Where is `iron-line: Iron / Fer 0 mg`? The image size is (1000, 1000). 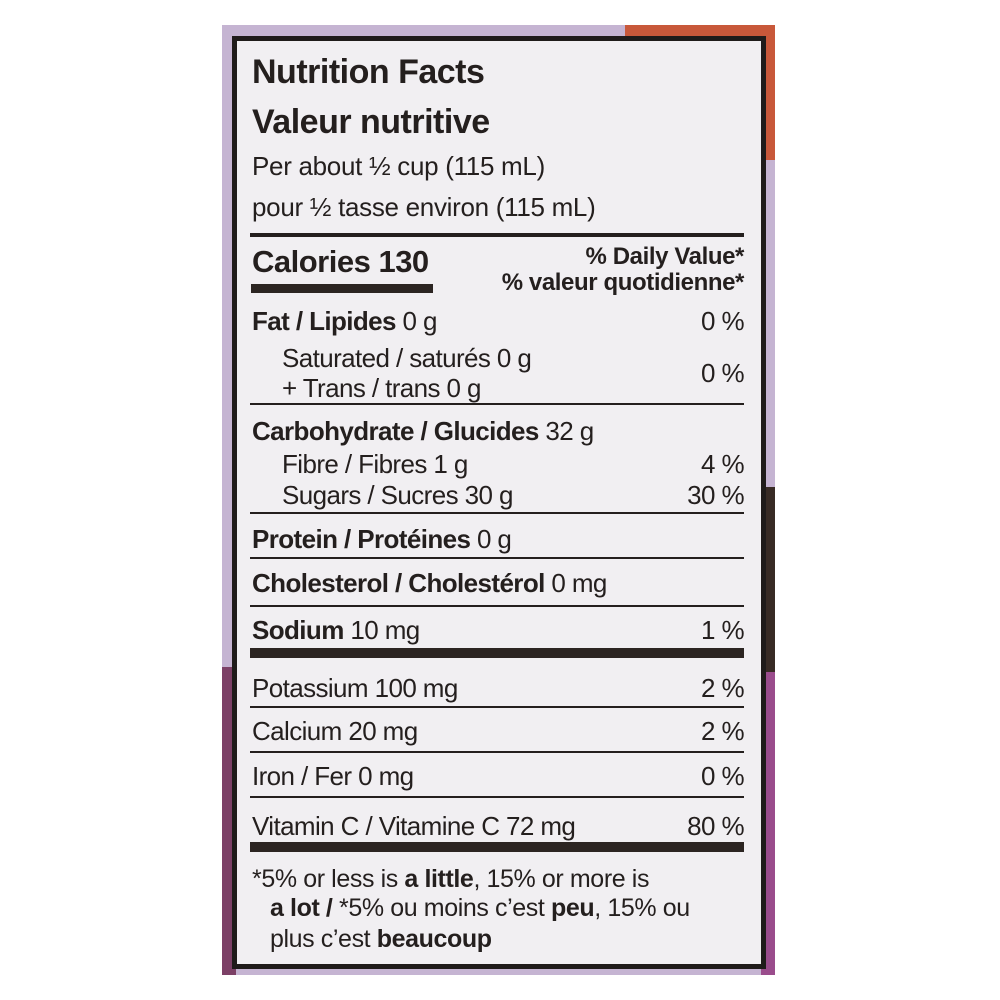 iron-line: Iron / Fer 0 mg is located at coordinates (333, 776).